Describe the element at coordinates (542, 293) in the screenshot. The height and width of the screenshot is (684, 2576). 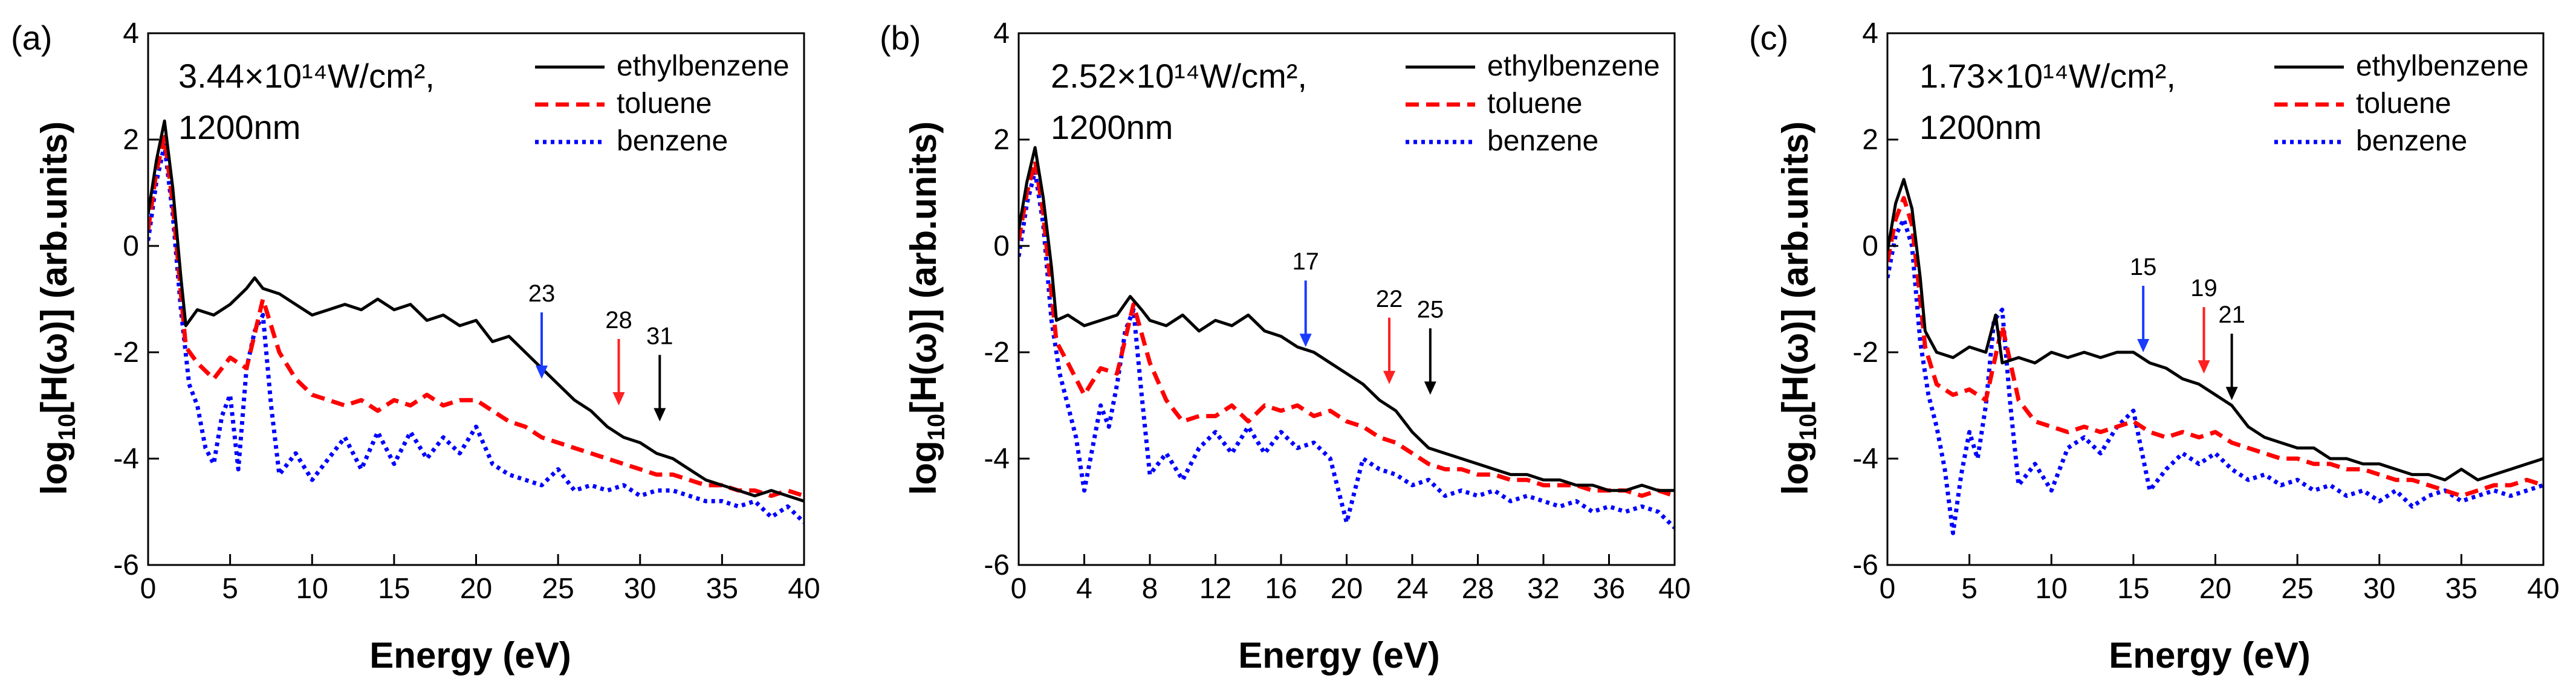
I see `annotation-label: 23` at that location.